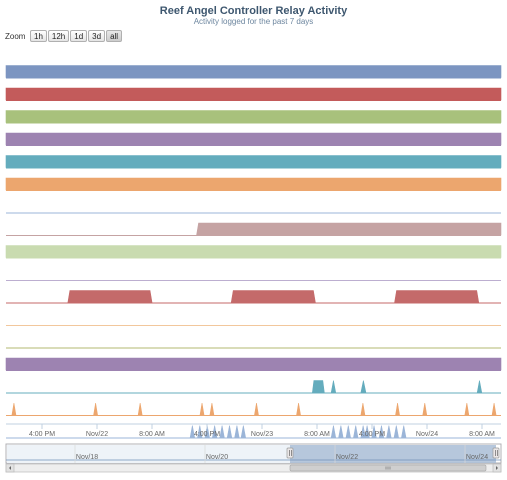 The width and height of the screenshot is (507, 480). What do you see at coordinates (262, 434) in the screenshot?
I see `x-tick-label: Nov/23` at bounding box center [262, 434].